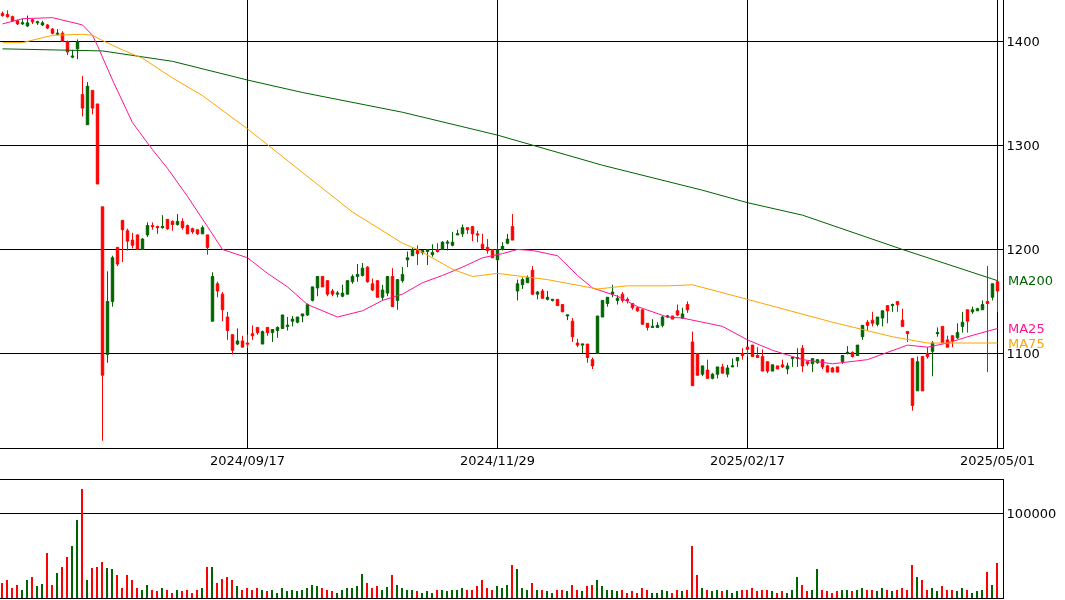 This screenshot has width=1065, height=600. What do you see at coordinates (497, 460) in the screenshot?
I see `x-tick-label: 2024/11/29` at bounding box center [497, 460].